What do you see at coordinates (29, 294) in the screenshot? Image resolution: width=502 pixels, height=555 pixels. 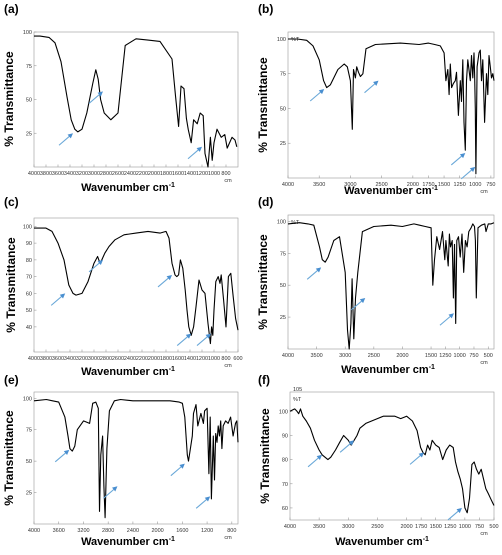 I see `y-tick-label: 60` at bounding box center [29, 294].